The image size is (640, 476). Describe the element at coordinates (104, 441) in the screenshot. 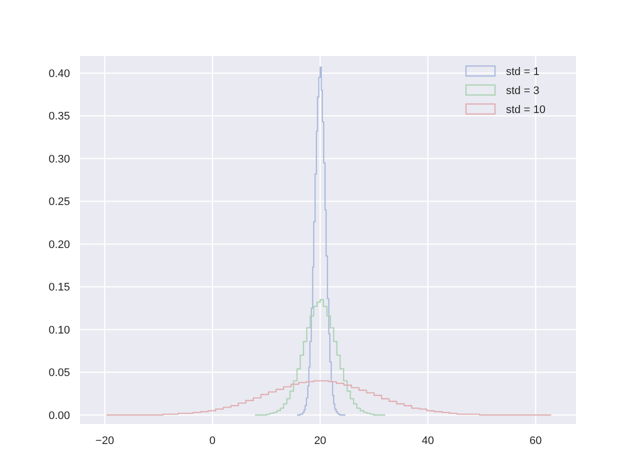

I see `x-tick-label: −20` at that location.